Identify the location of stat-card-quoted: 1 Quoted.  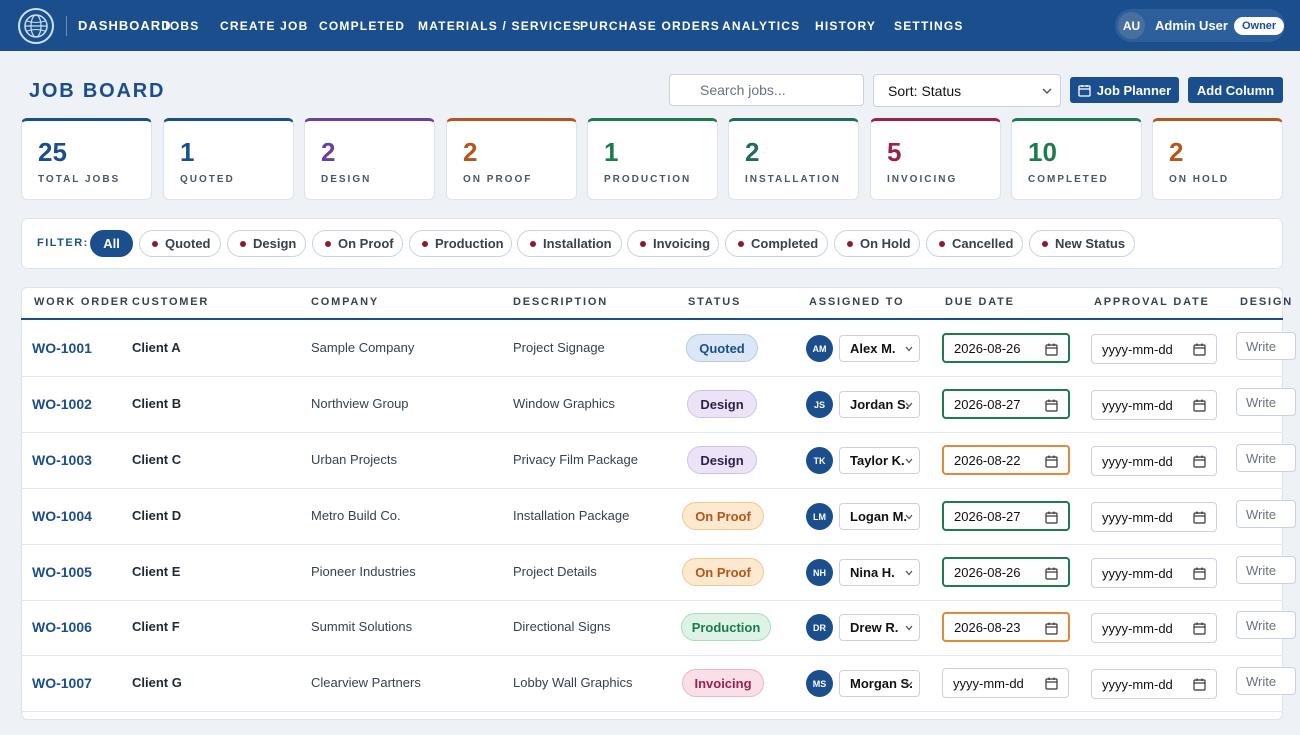
(228, 159).